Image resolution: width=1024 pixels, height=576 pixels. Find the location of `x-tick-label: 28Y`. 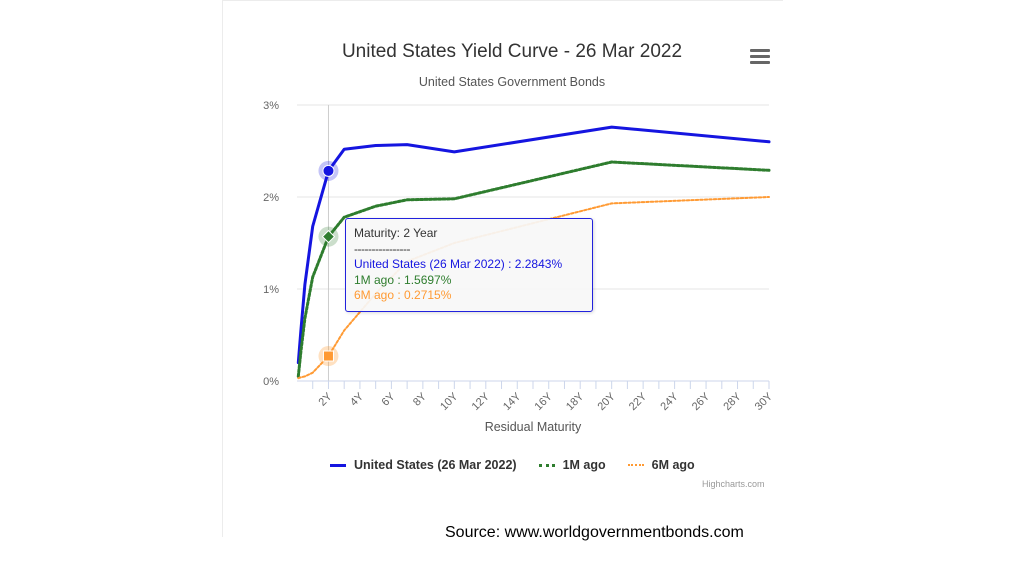

x-tick-label: 28Y is located at coordinates (732, 401).